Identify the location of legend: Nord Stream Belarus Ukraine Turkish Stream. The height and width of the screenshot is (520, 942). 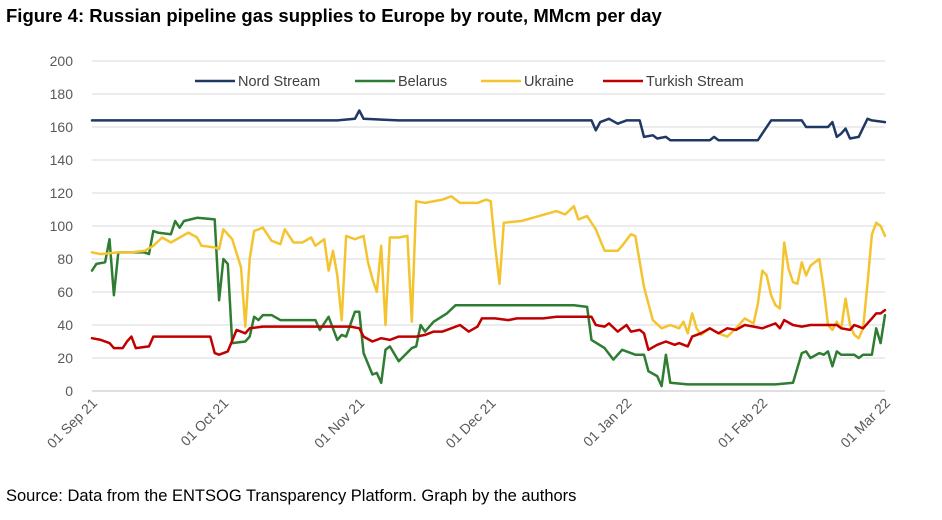
(469, 82).